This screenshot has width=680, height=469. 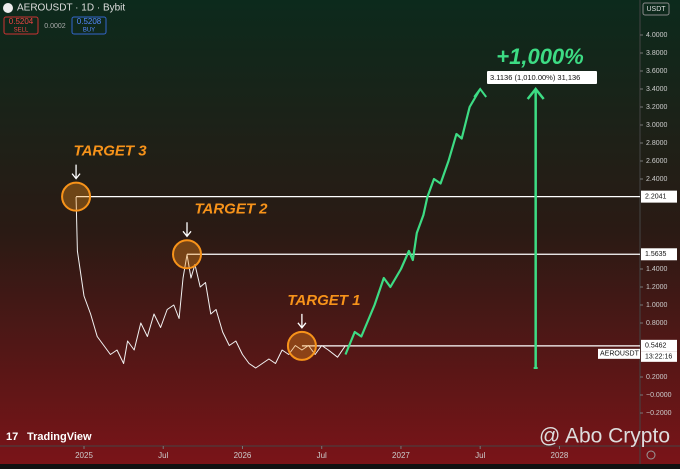 I want to click on symbol-tag, so click(x=619, y=353).